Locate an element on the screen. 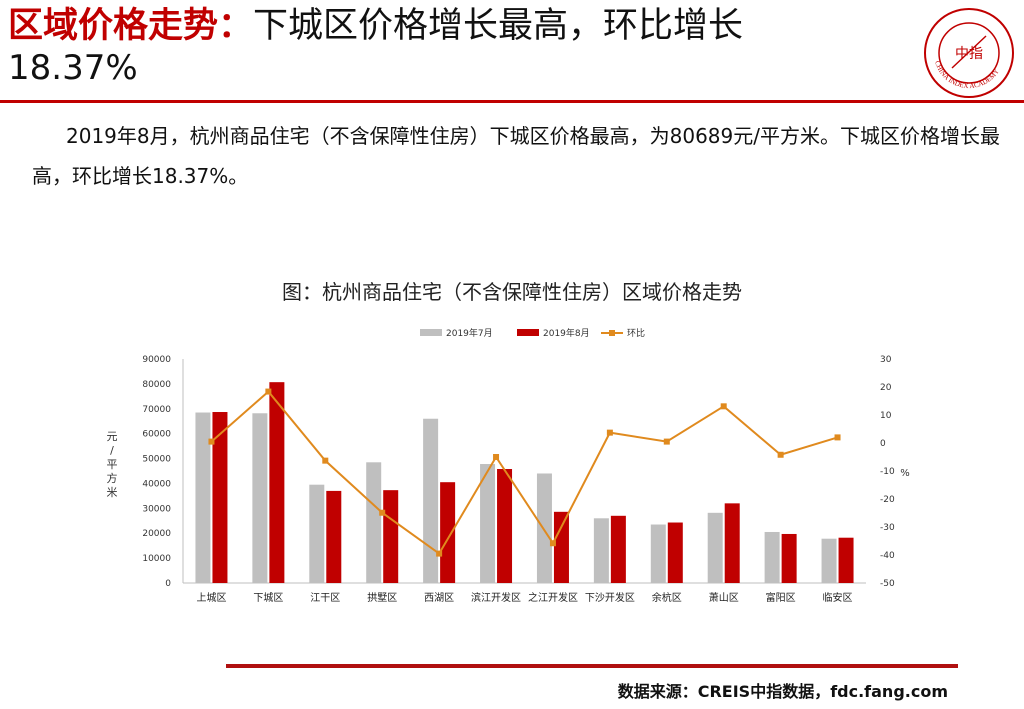 This screenshot has height=709, width=1024. y-tick-label: 10000 is located at coordinates (156, 559).